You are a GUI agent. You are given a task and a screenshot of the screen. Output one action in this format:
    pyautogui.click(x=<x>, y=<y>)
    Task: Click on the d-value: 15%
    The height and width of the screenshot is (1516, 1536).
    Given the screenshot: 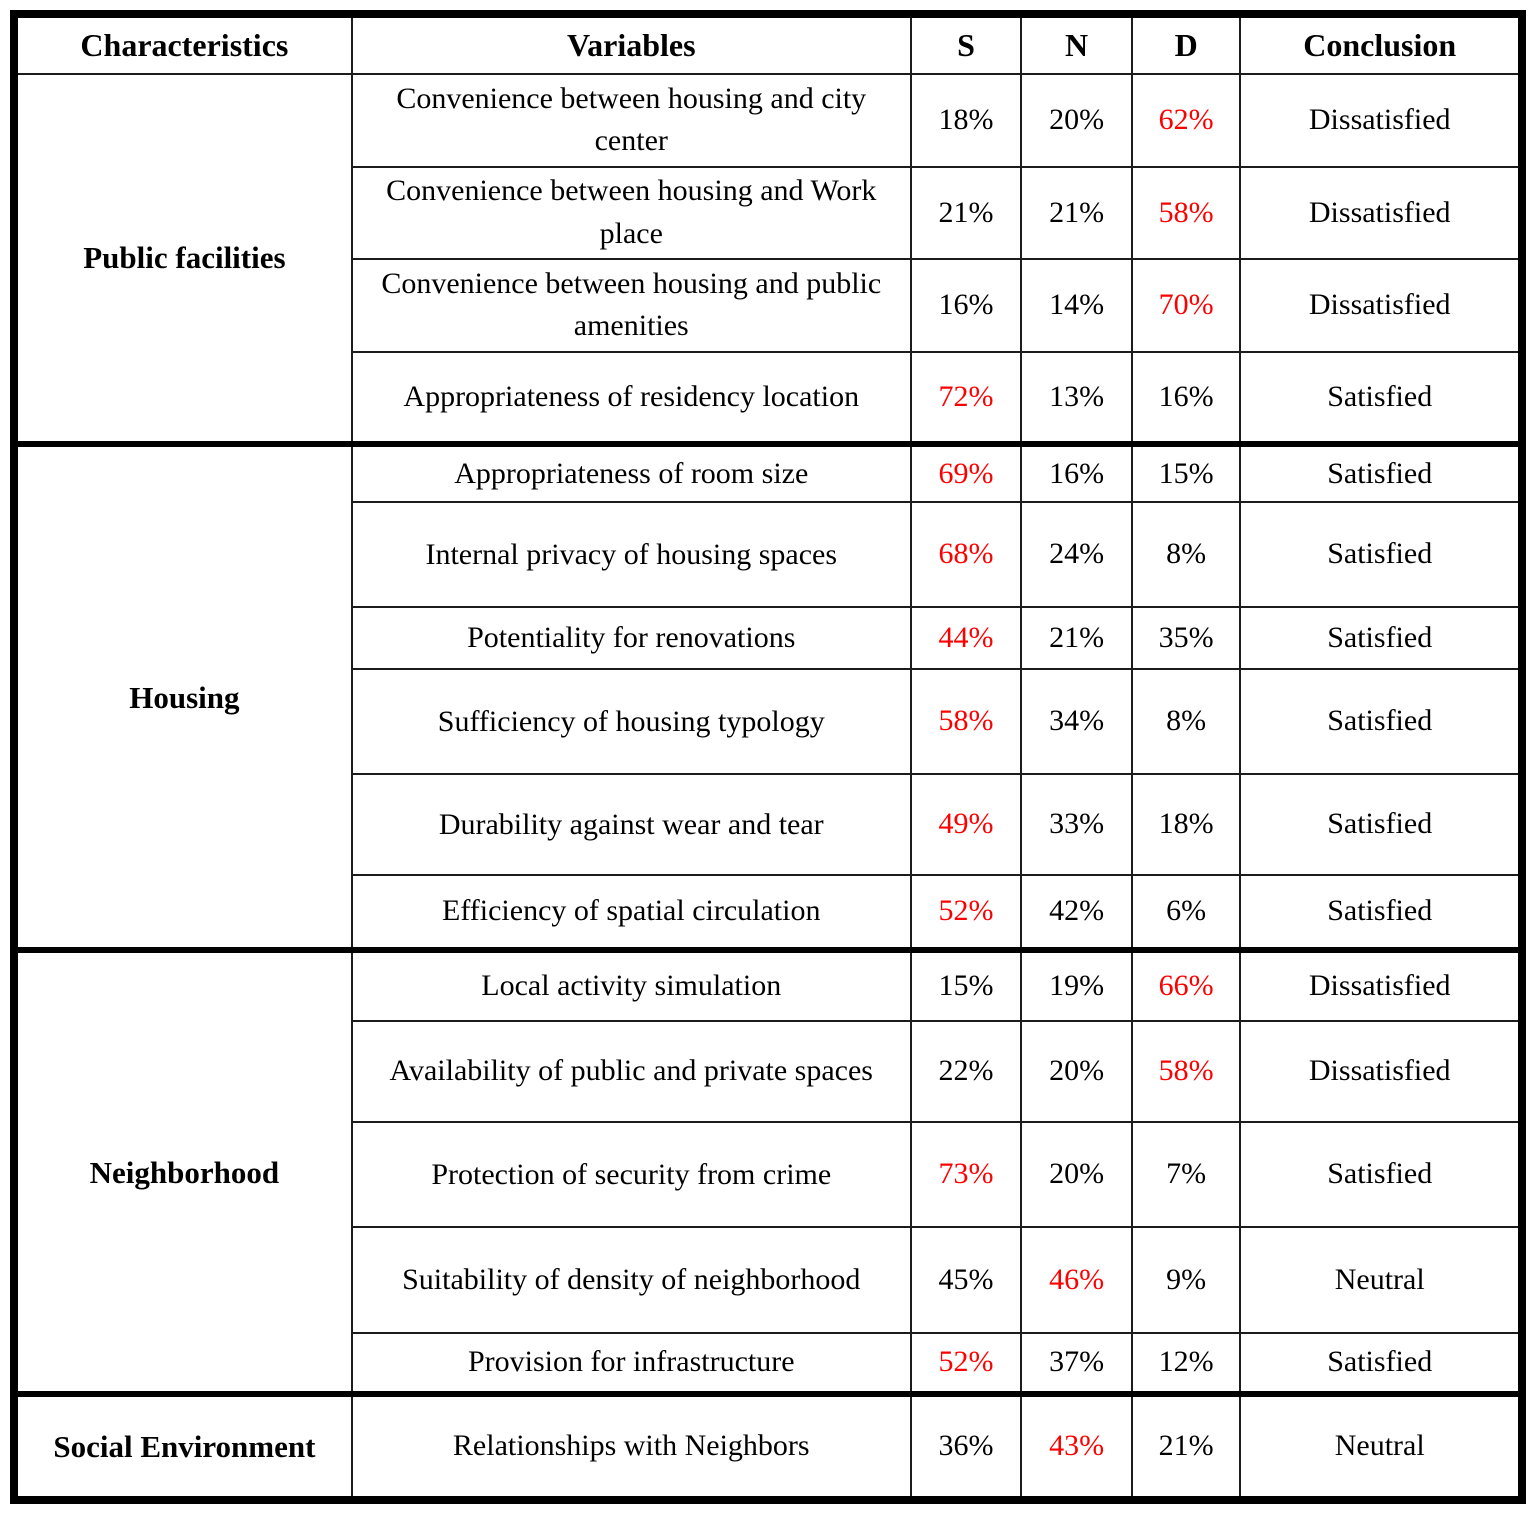 What is the action you would take?
    pyautogui.click(x=1186, y=472)
    